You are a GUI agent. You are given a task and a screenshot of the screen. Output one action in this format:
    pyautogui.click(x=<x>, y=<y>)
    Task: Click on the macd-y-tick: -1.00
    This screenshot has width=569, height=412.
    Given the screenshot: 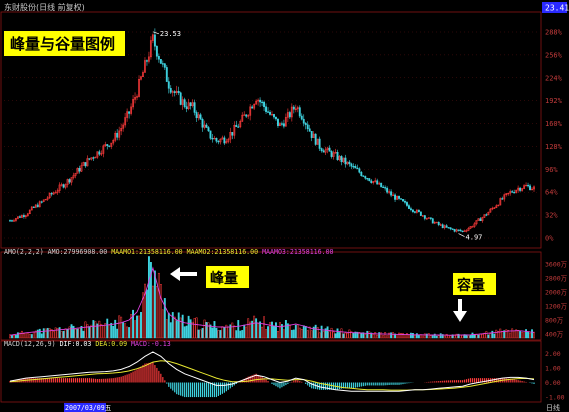 What is the action you would take?
    pyautogui.click(x=555, y=398)
    